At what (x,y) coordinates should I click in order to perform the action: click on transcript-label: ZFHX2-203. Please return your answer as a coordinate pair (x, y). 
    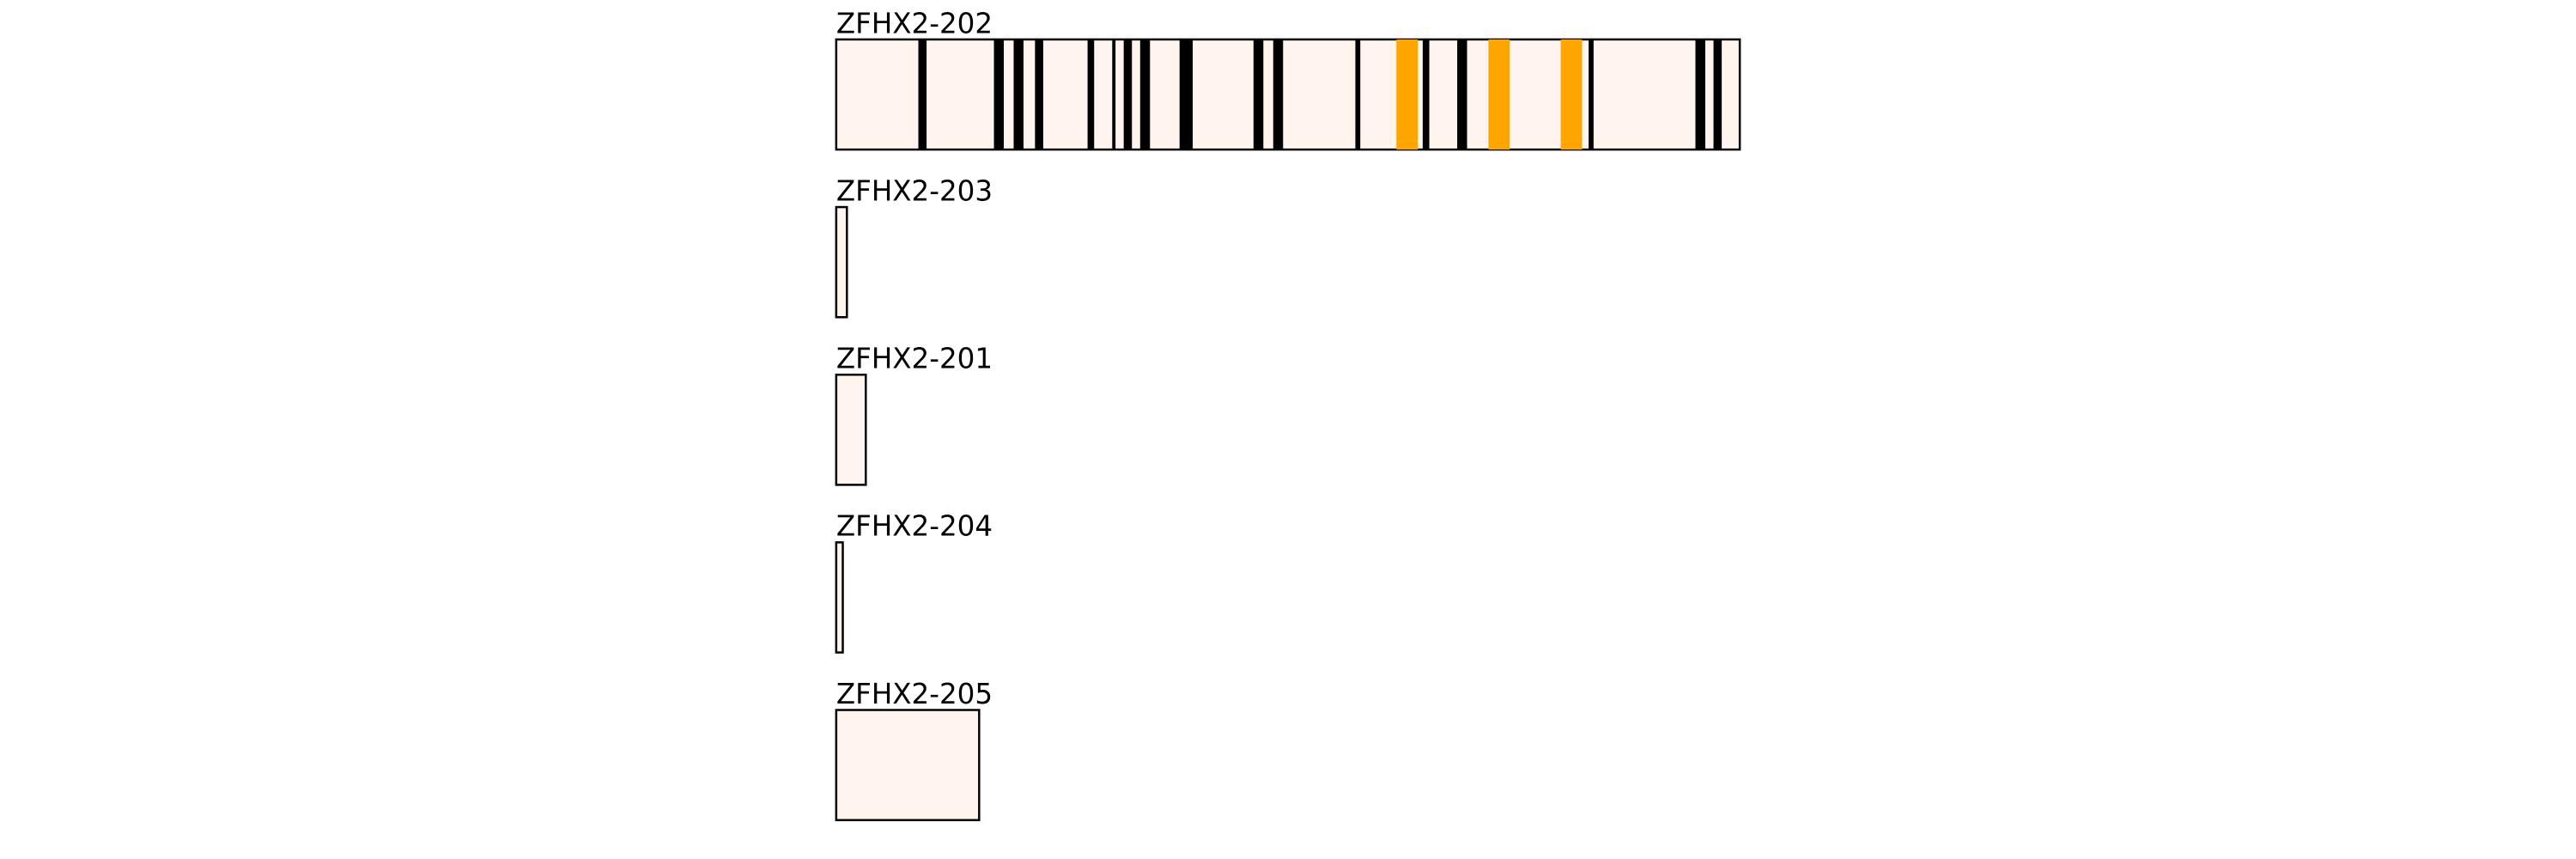
    Looking at the image, I should click on (914, 191).